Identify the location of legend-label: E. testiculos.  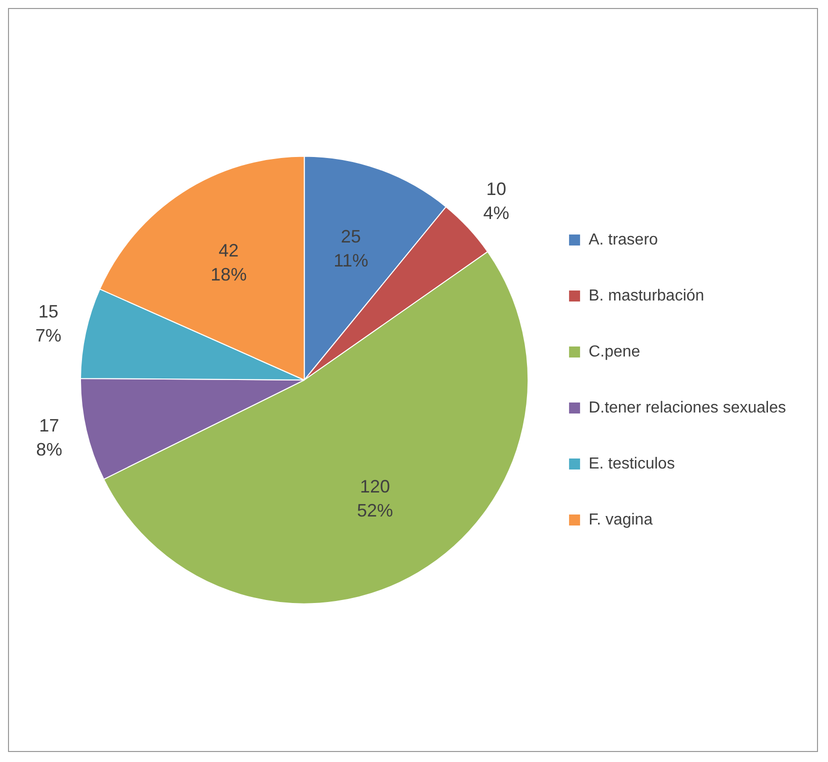
(631, 463).